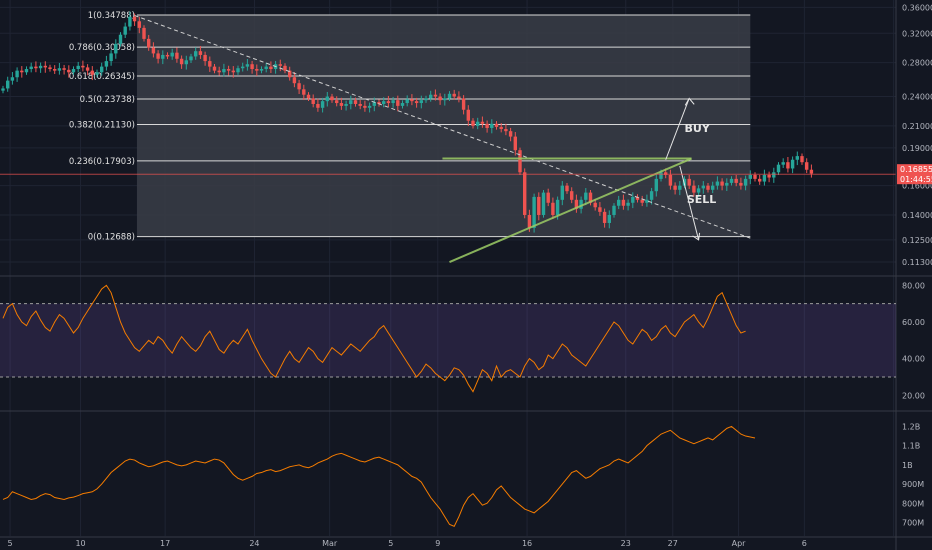 This screenshot has width=932, height=550. Describe the element at coordinates (102, 162) in the screenshot. I see `fib-level-label-5: 0.236(0.17903)` at that location.